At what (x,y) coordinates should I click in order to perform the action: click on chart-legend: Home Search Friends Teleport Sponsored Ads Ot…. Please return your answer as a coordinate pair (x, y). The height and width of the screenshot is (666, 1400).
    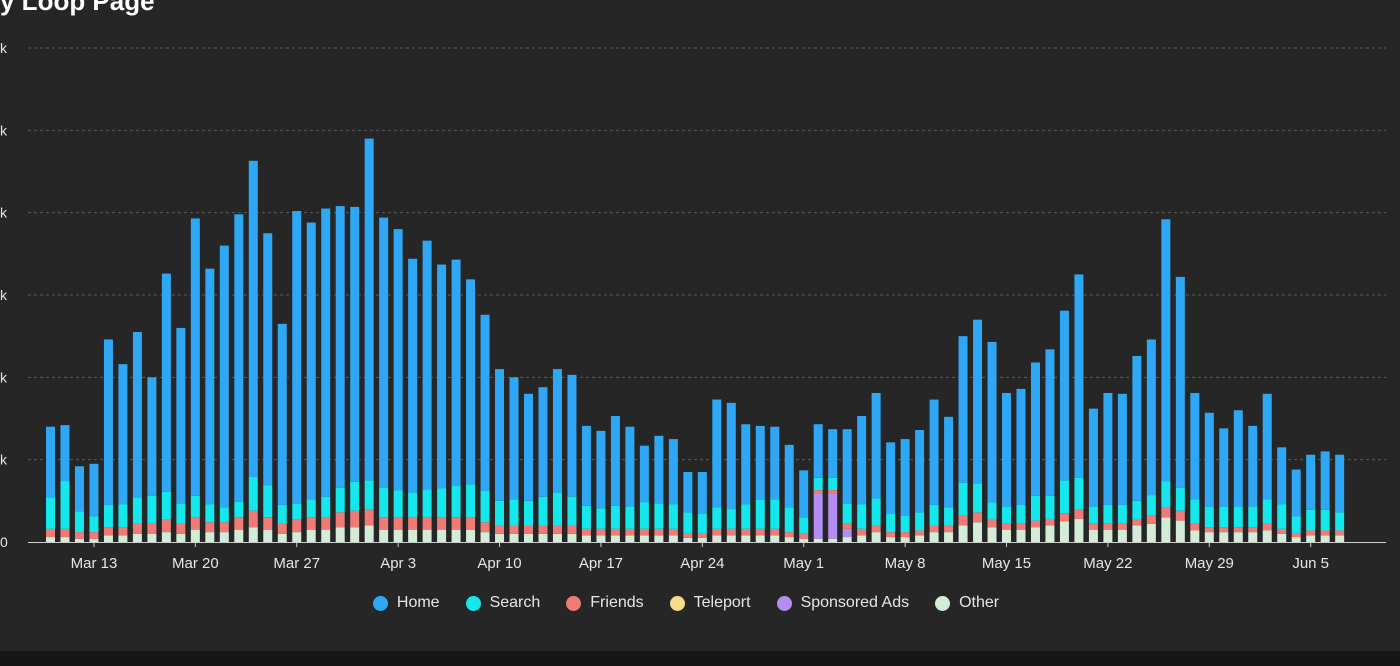
    Looking at the image, I should click on (686, 603).